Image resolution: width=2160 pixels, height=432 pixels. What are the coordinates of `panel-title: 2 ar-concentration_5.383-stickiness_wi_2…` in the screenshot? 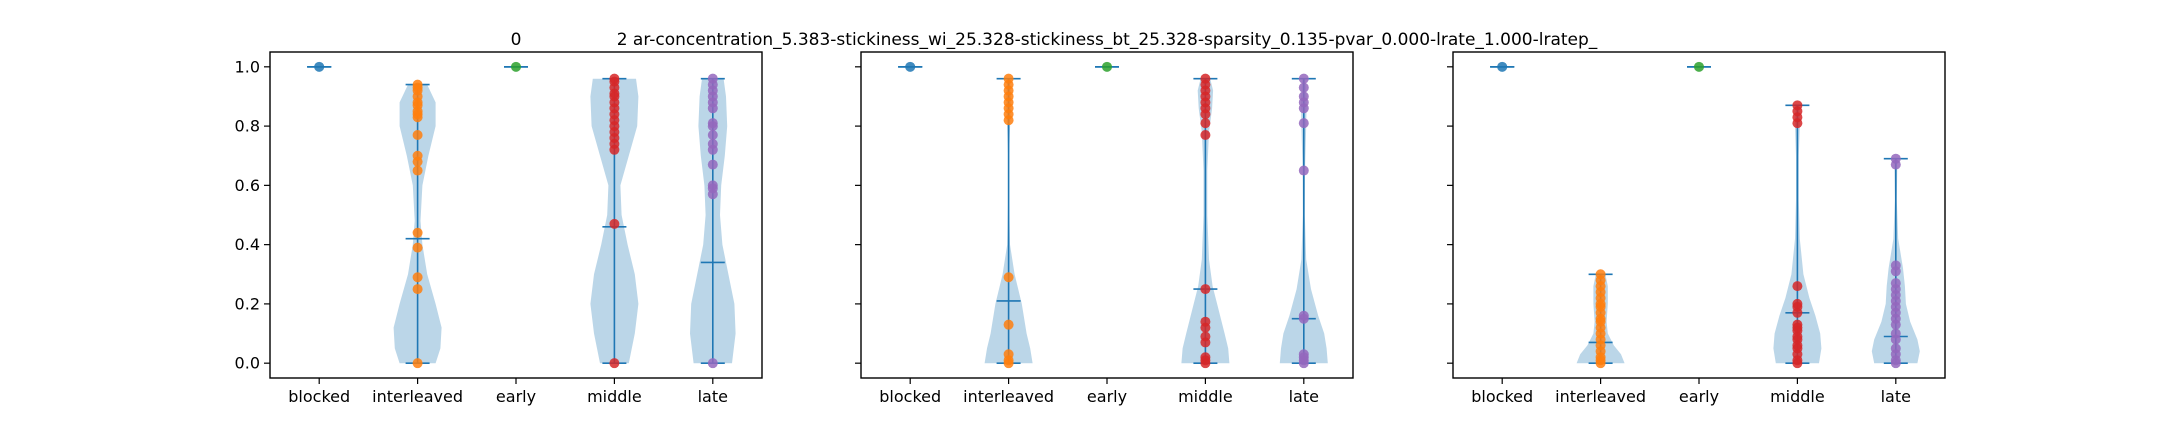 It's located at (1107, 40).